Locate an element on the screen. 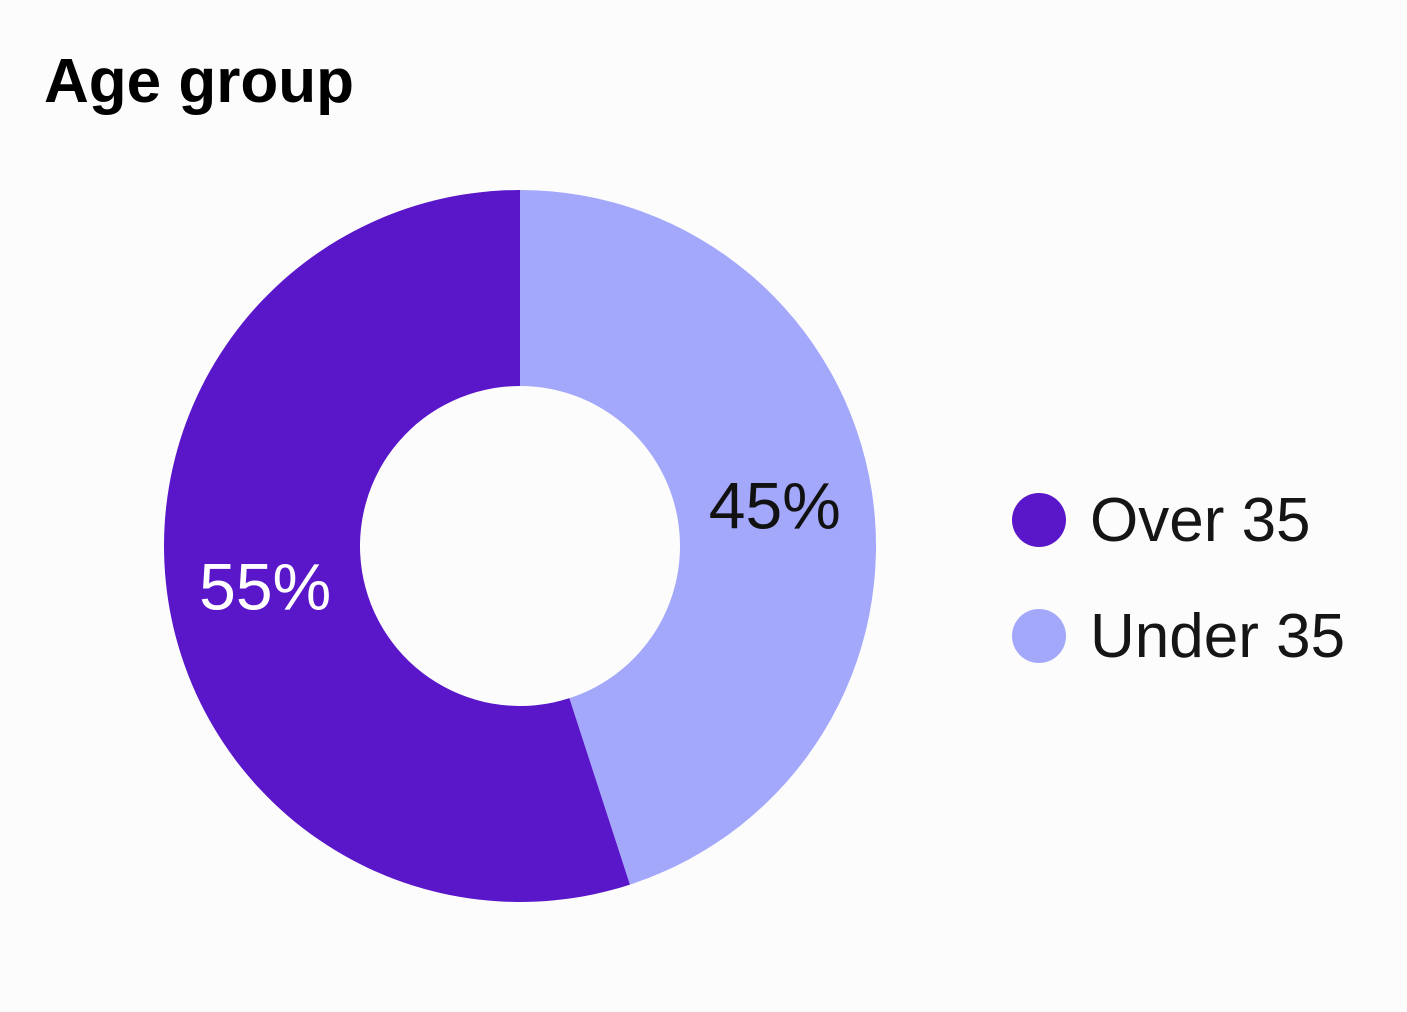 This screenshot has width=1407, height=1012. legend-item-under-35: Under 35 is located at coordinates (1178, 636).